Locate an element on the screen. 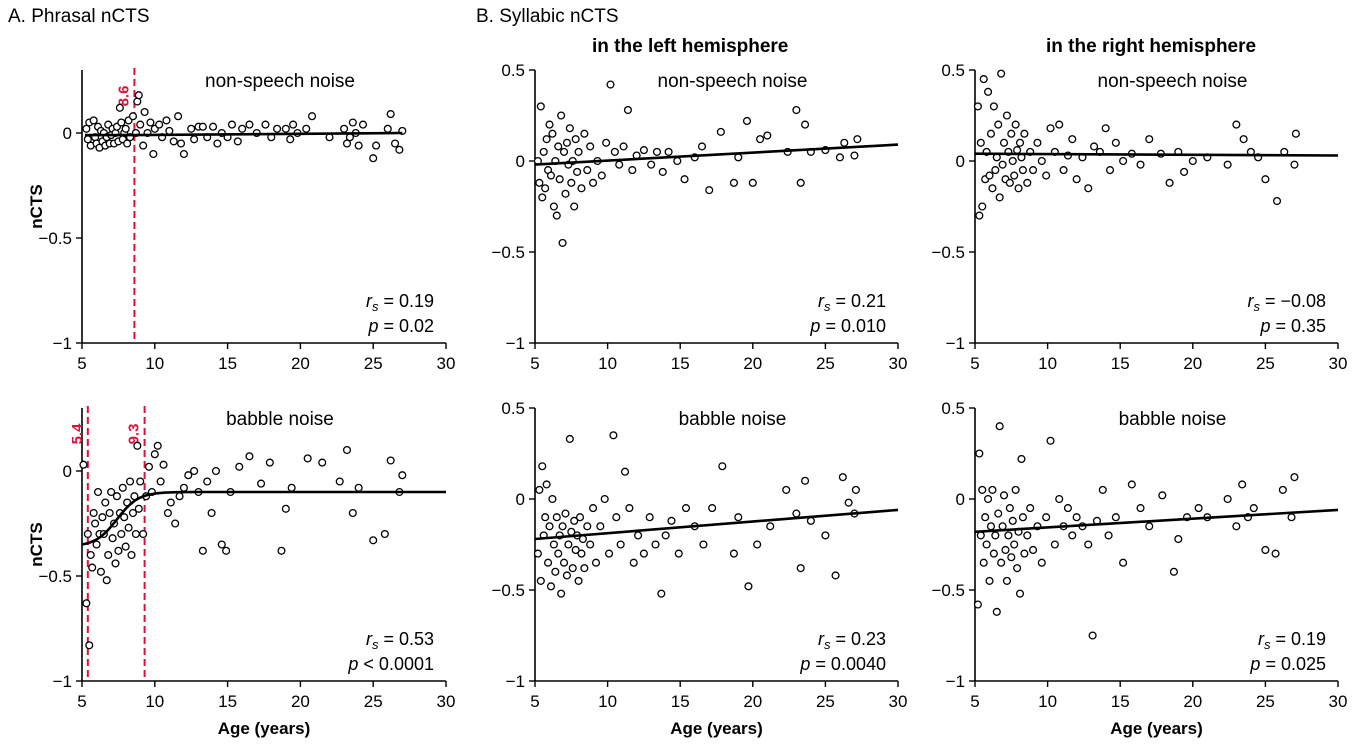 This screenshot has width=1367, height=748. stat-r-text: rs = 0.53 is located at coordinates (400, 640).